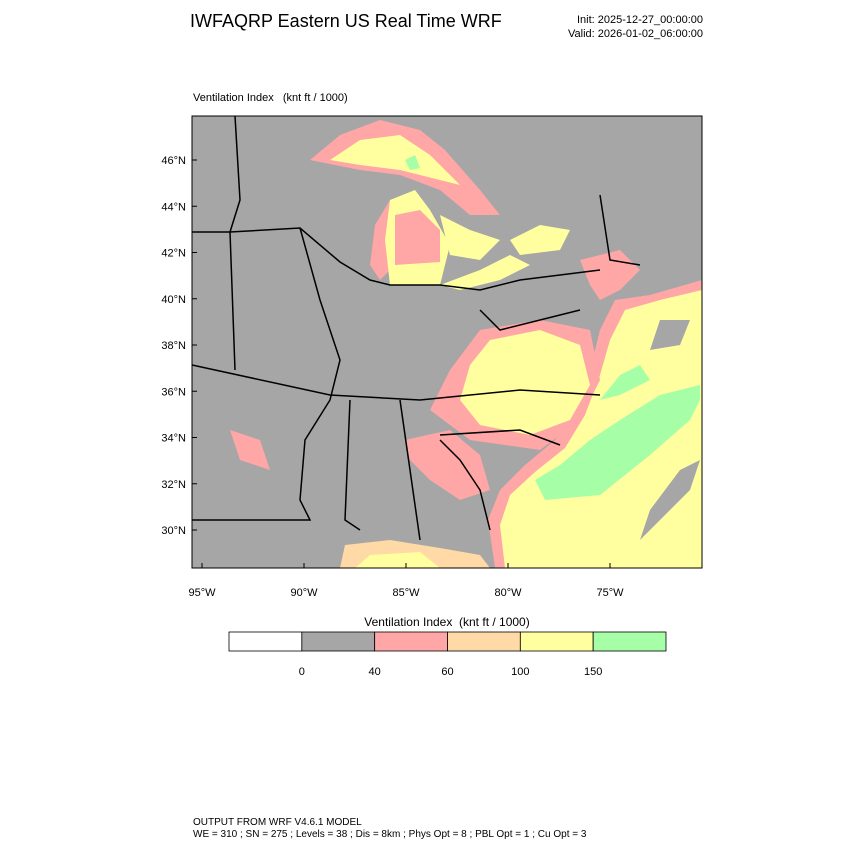 This screenshot has width=850, height=850. Describe the element at coordinates (508, 593) in the screenshot. I see `lon-label: 80°W` at that location.